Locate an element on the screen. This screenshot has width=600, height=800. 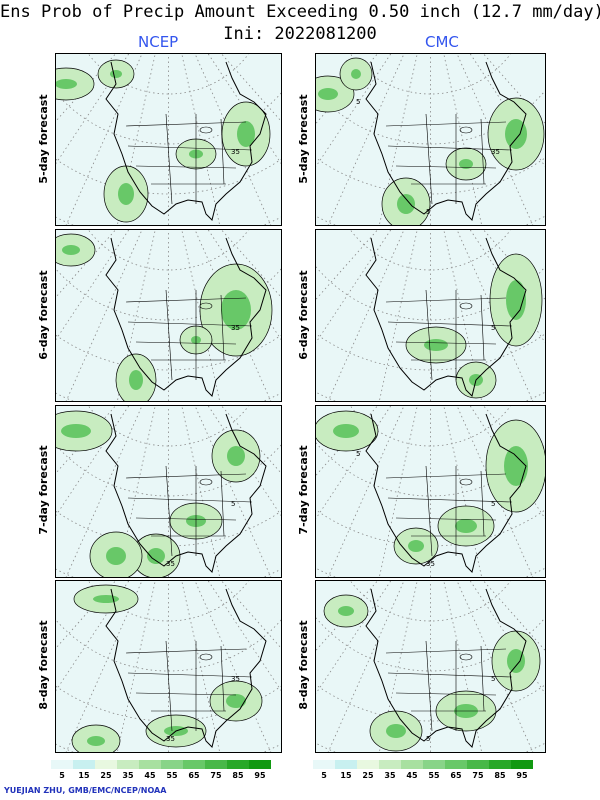
row-label-7day-cmc: 7-day forecast is located at coordinates (303, 490).